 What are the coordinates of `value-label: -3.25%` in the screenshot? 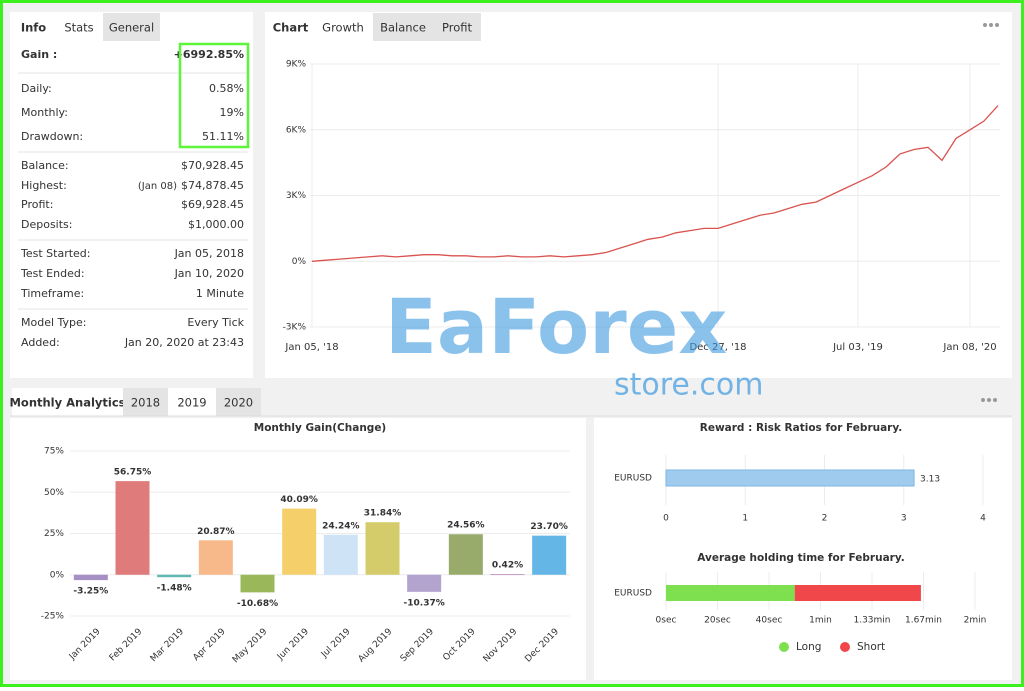 It's located at (90, 592).